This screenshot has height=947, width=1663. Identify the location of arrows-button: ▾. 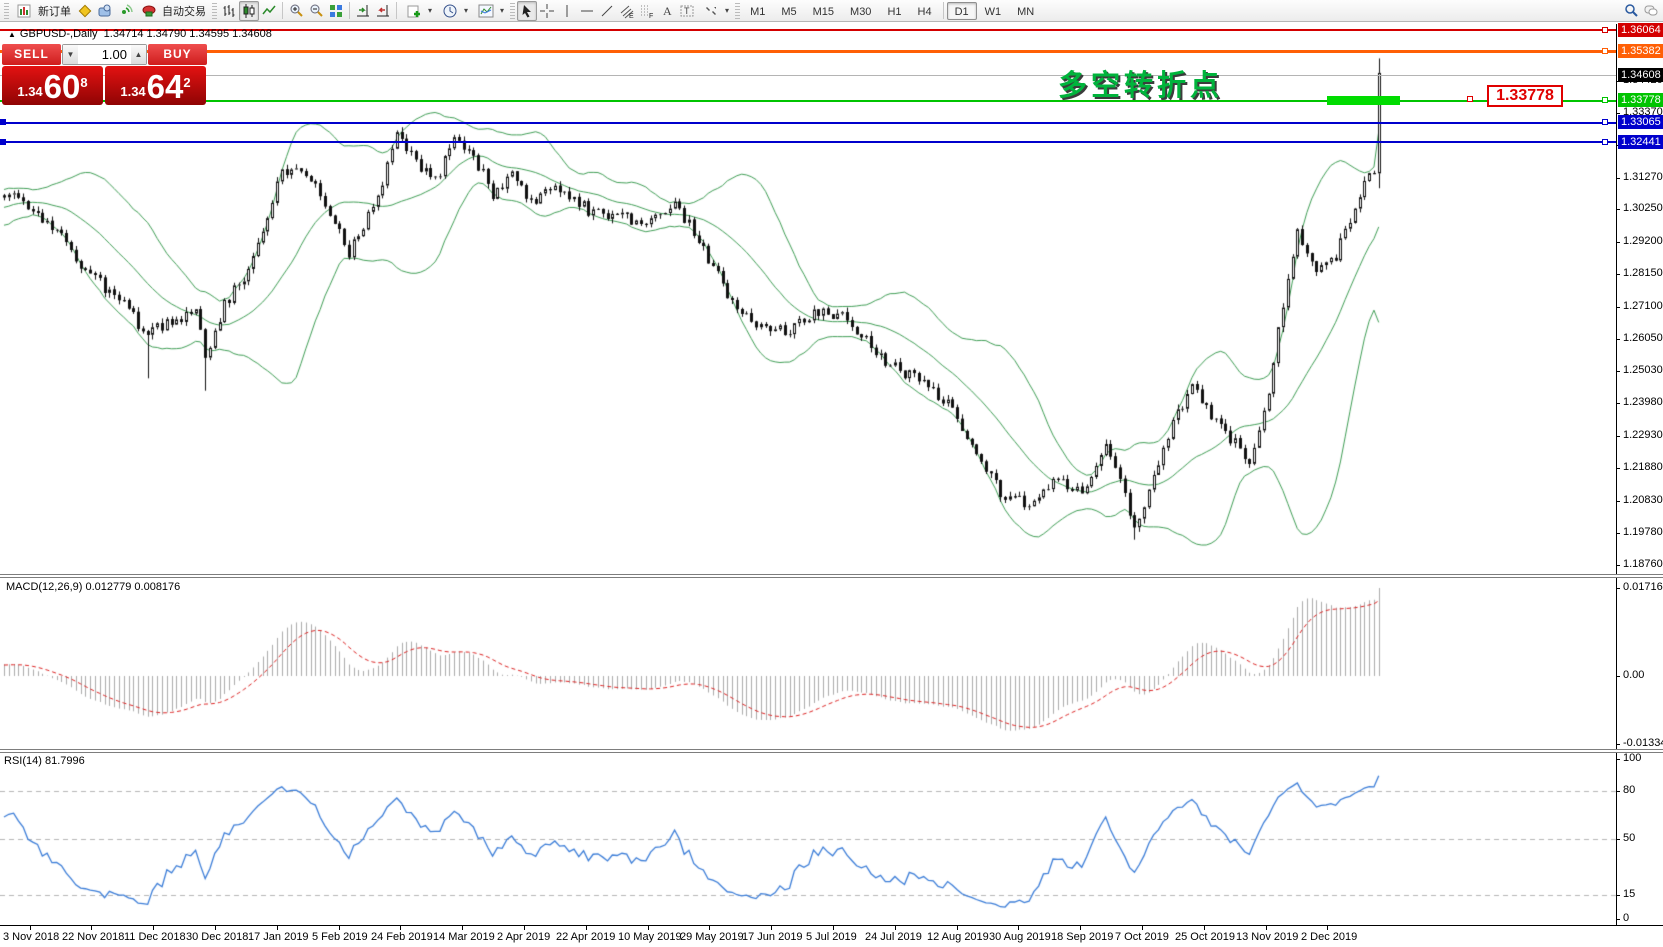
(715, 11).